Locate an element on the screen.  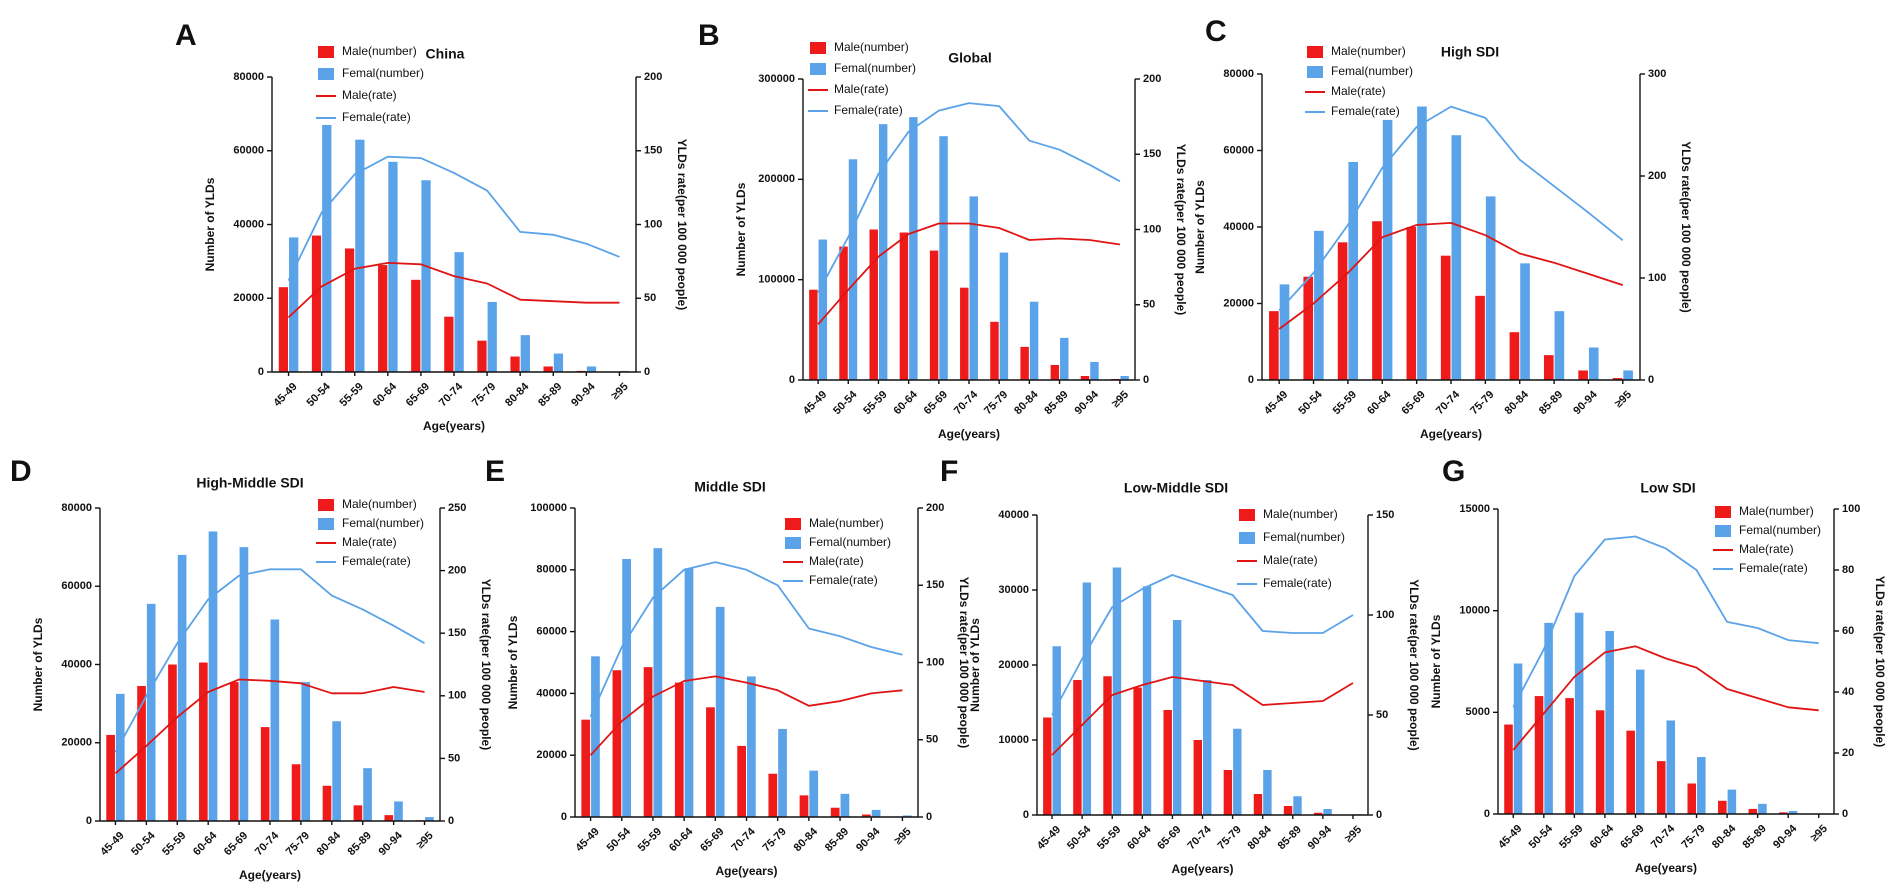
y-tick-label: 40000 is located at coordinates (76, 664).